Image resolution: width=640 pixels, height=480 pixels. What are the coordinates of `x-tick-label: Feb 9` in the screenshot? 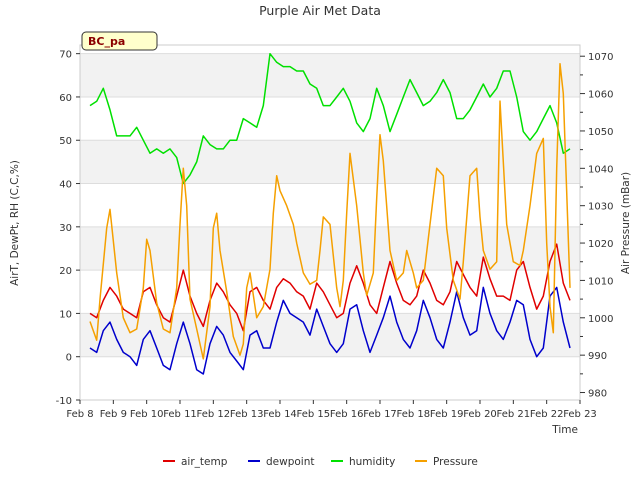 It's located at (113, 414).